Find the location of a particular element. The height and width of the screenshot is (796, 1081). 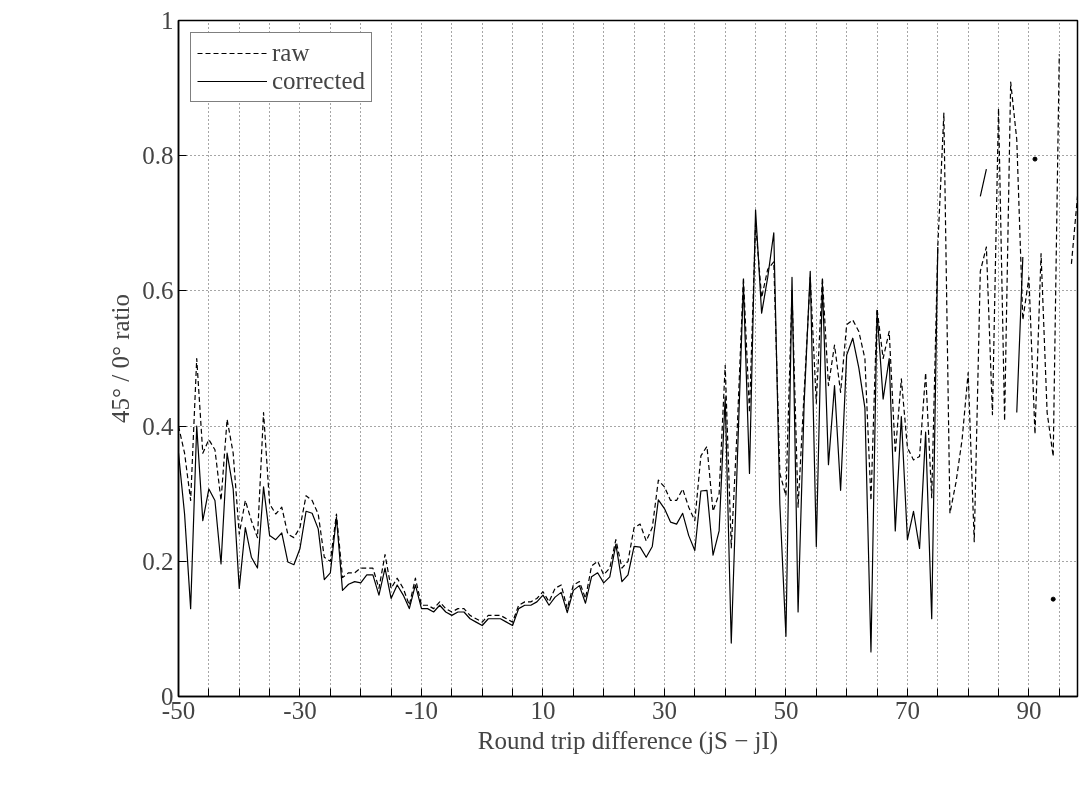

x-tick-label: 70 is located at coordinates (907, 710).